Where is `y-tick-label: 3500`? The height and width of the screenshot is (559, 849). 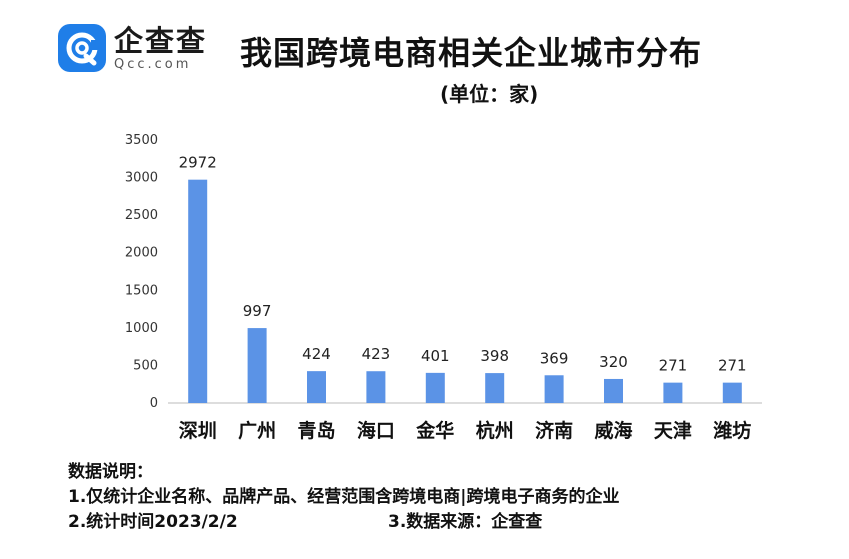
y-tick-label: 3500 is located at coordinates (141, 140).